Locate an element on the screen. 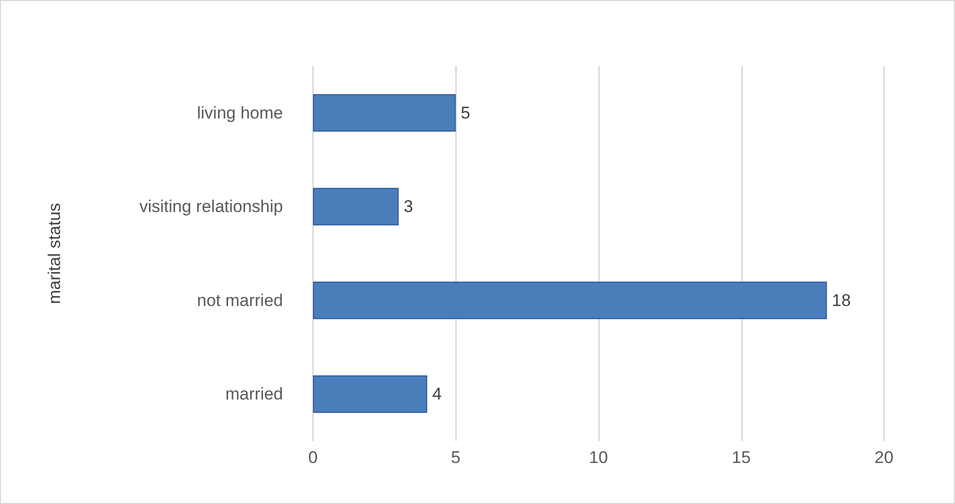 This screenshot has width=955, height=504. x-tick-label: 20 is located at coordinates (884, 457).